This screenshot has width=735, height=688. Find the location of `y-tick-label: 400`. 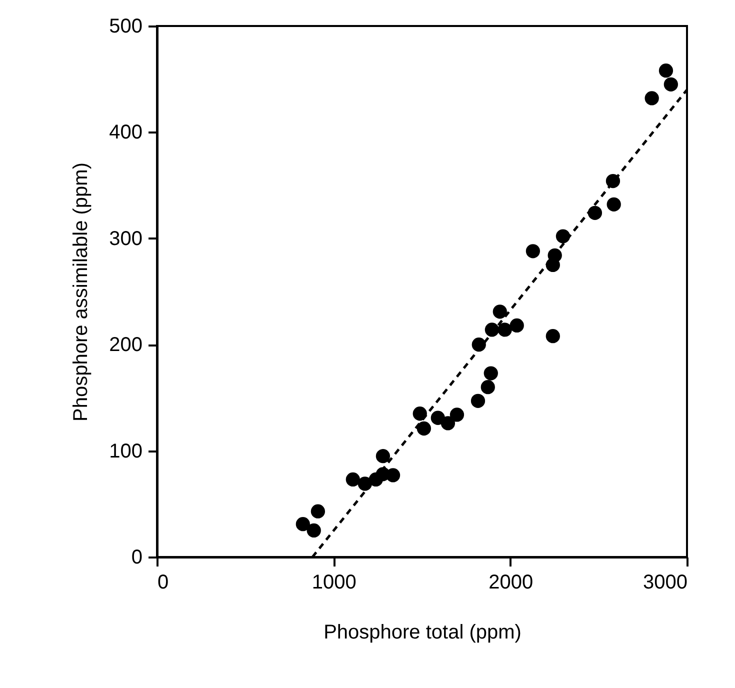

y-tick-label: 400 is located at coordinates (125, 133).